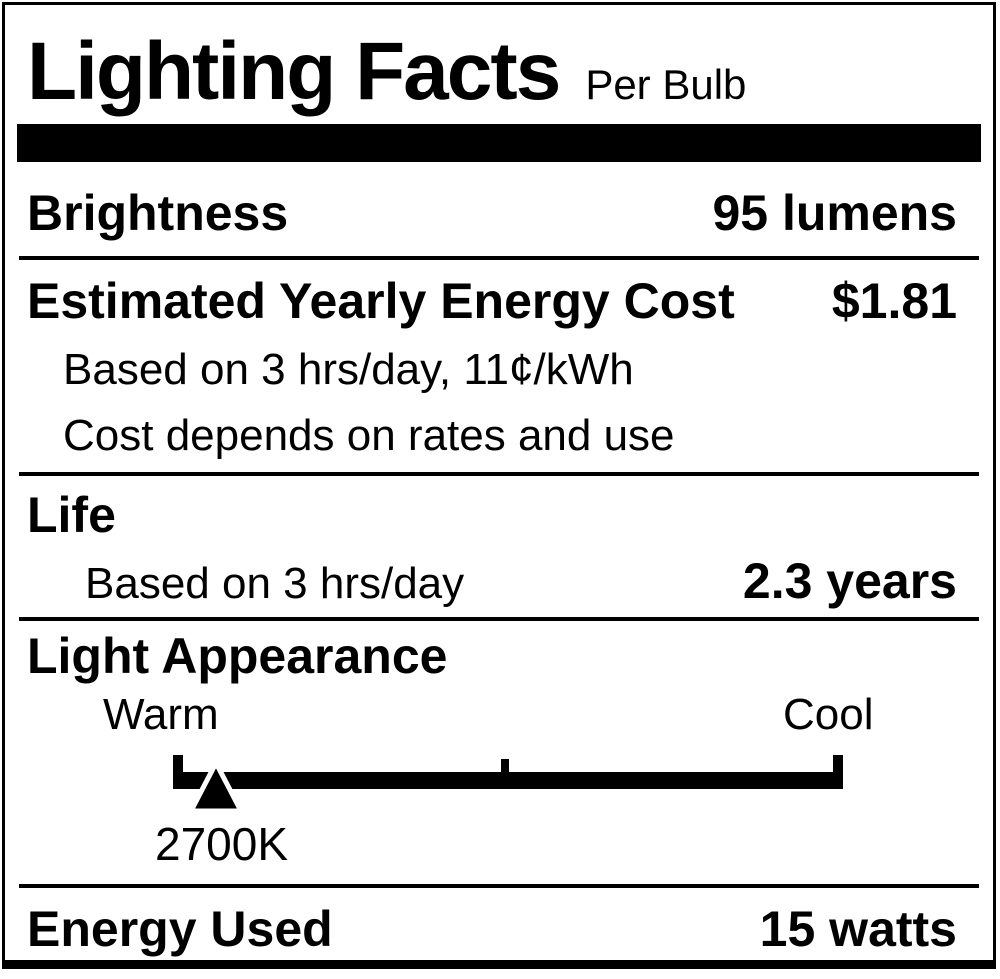  What do you see at coordinates (499, 581) in the screenshot?
I see `life-row: Based on 3 hrs/day 2.3 years` at bounding box center [499, 581].